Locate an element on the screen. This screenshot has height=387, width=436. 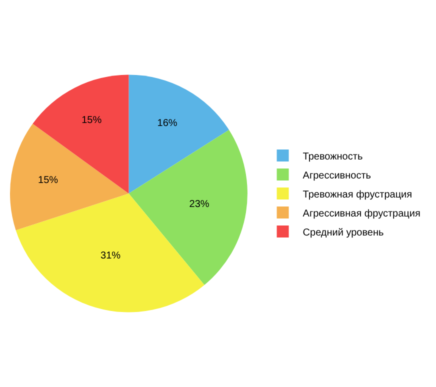
legend-label: Агрессивная фрустрация is located at coordinates (361, 214).